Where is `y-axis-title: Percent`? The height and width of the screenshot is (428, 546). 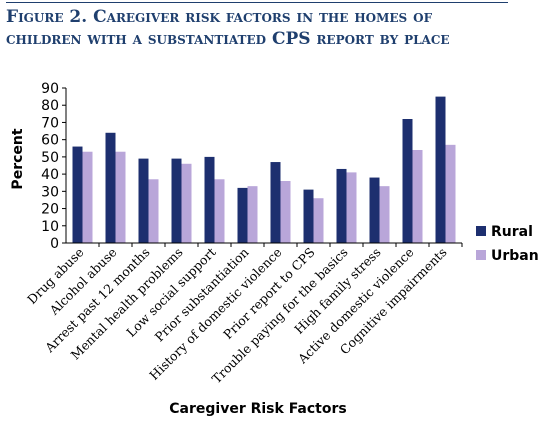
y-axis-title: Percent is located at coordinates (18, 158).